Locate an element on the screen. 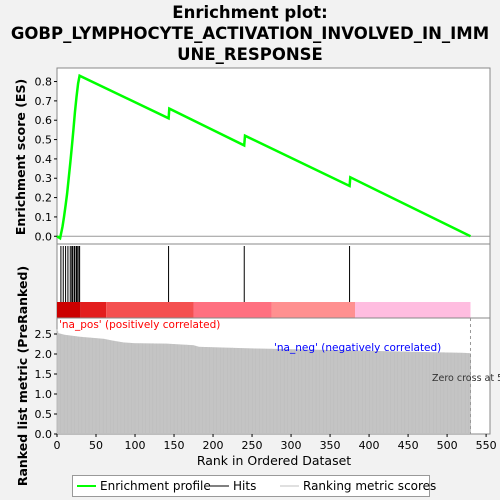 Image resolution: width=500 pixels, height=500 pixels. rank-xtick-label: 300 is located at coordinates (291, 445).